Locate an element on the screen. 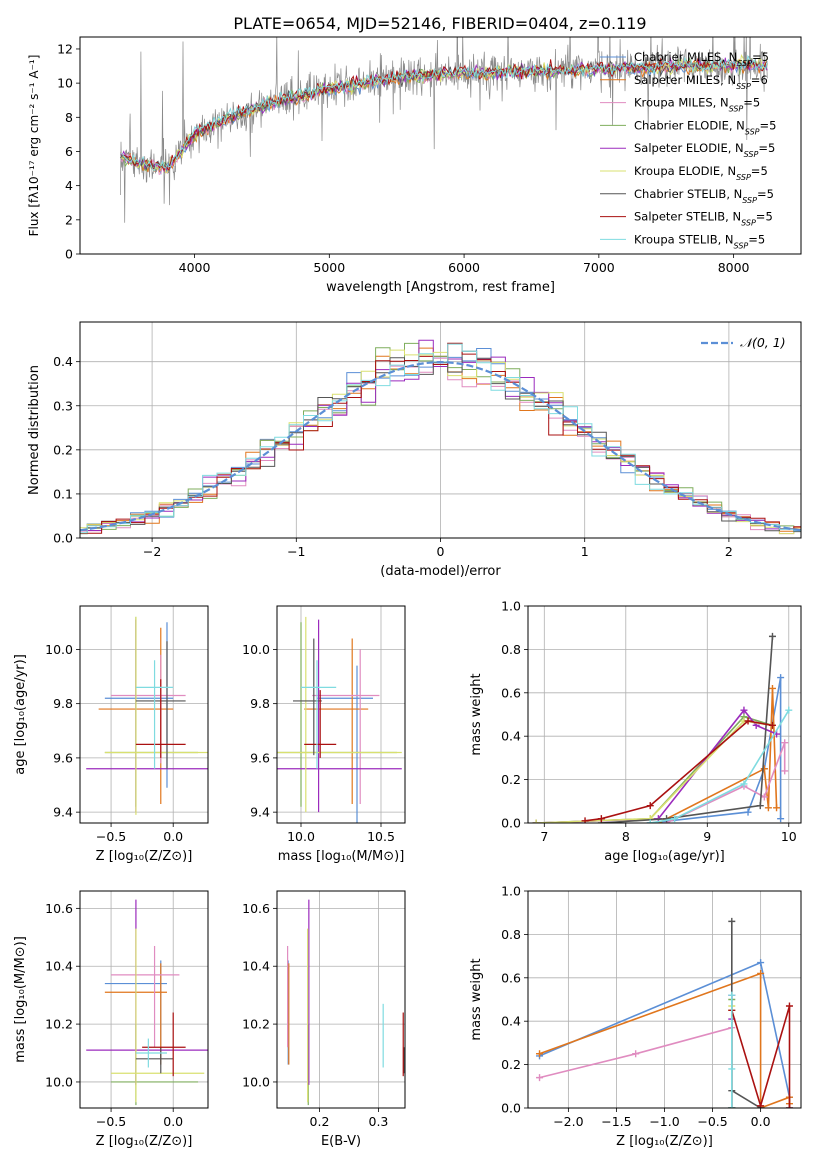  errorbar-salpeter-stelib is located at coordinates (164, 1044).